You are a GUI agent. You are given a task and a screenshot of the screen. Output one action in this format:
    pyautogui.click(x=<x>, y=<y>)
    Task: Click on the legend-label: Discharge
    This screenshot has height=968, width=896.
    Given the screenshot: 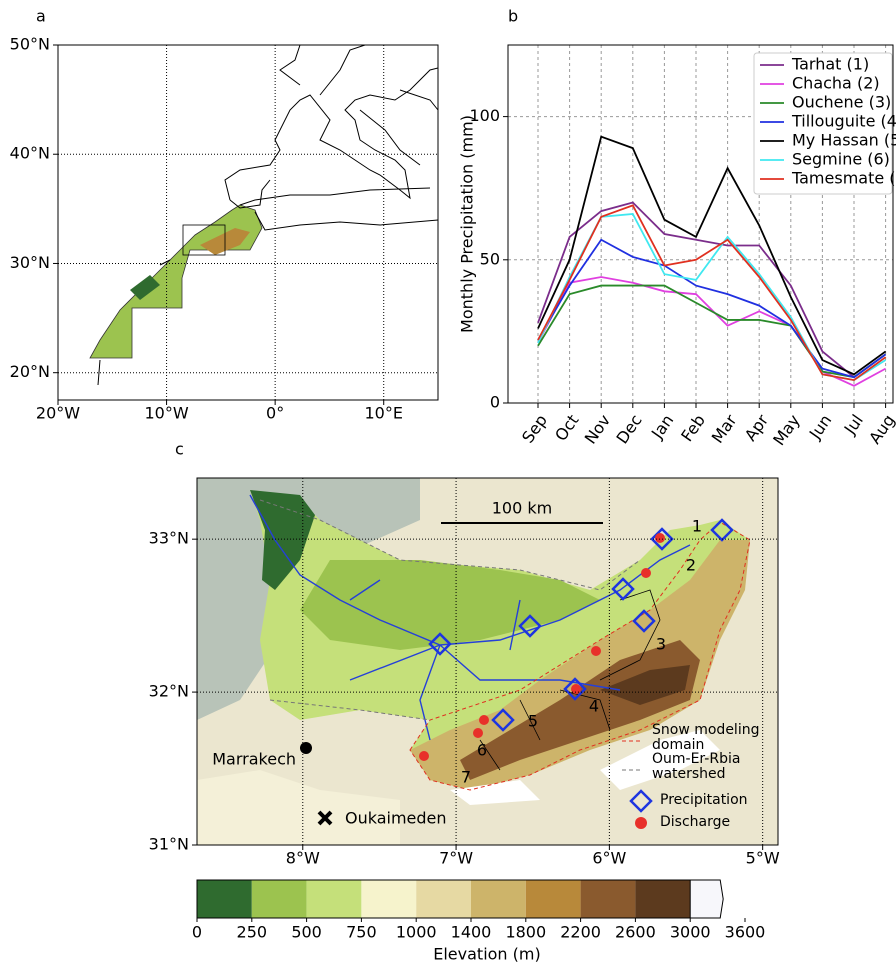 What is the action you would take?
    pyautogui.click(x=695, y=822)
    